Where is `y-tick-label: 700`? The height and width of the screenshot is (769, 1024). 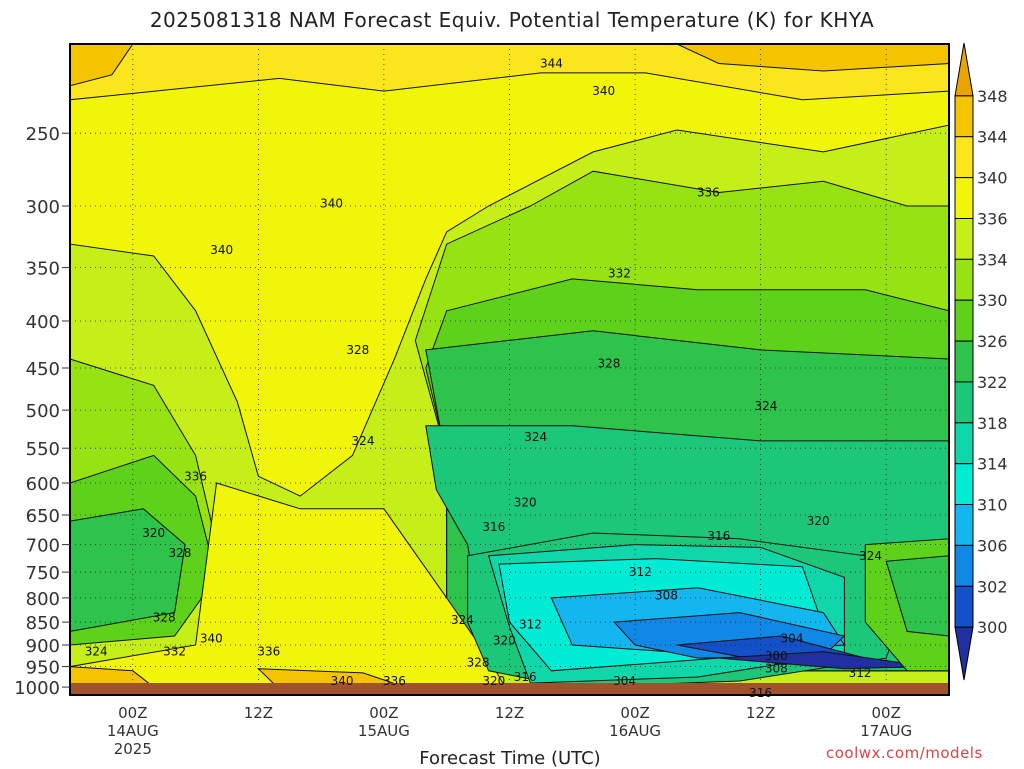
y-tick-label: 700 is located at coordinates (43, 546).